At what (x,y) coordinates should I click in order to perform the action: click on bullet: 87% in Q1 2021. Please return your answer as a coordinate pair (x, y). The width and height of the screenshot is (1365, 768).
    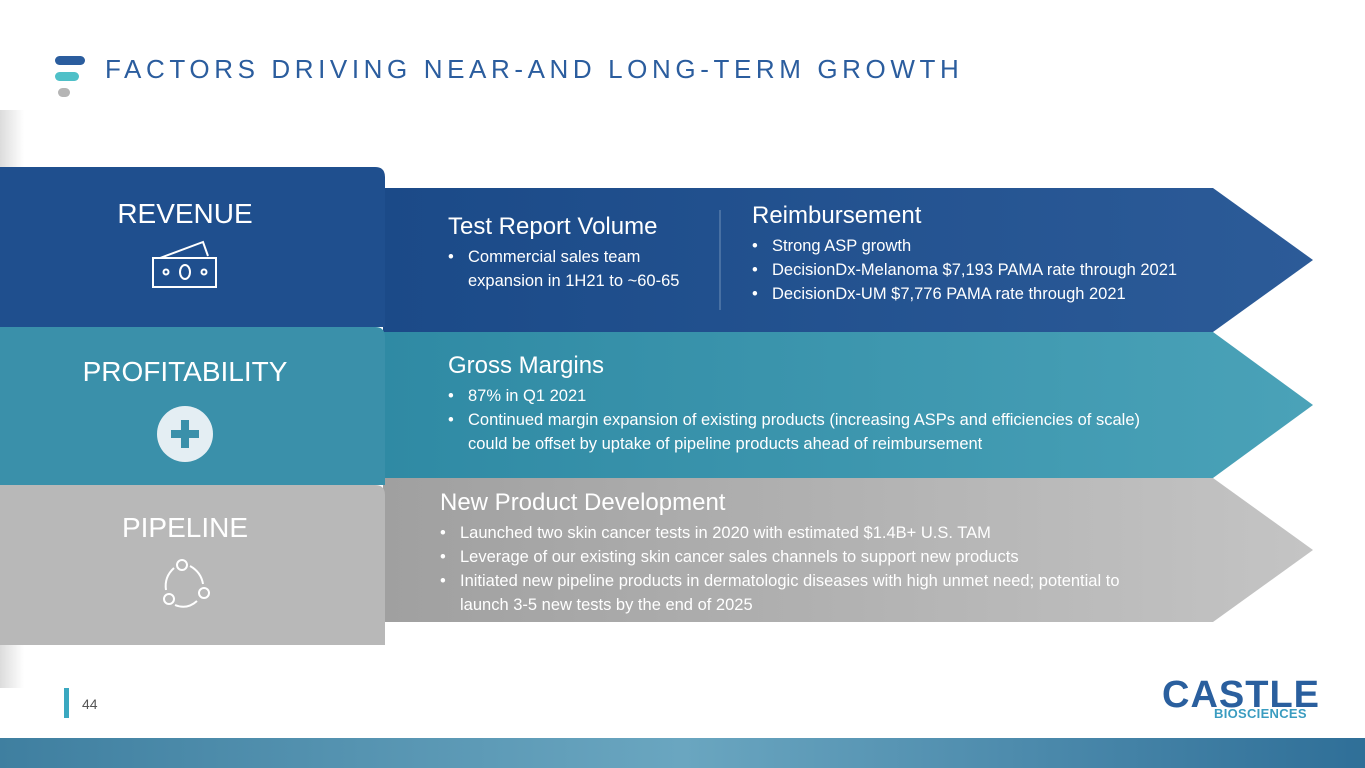
    Looking at the image, I should click on (808, 396).